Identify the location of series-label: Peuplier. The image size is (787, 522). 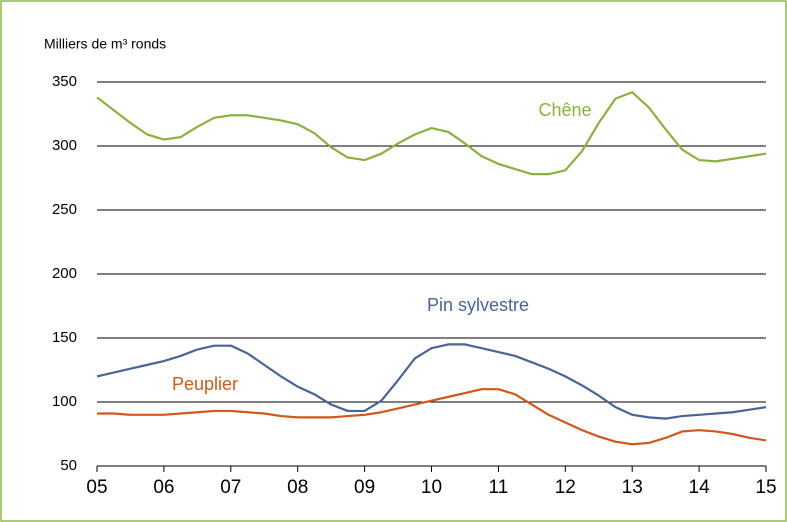
(205, 384).